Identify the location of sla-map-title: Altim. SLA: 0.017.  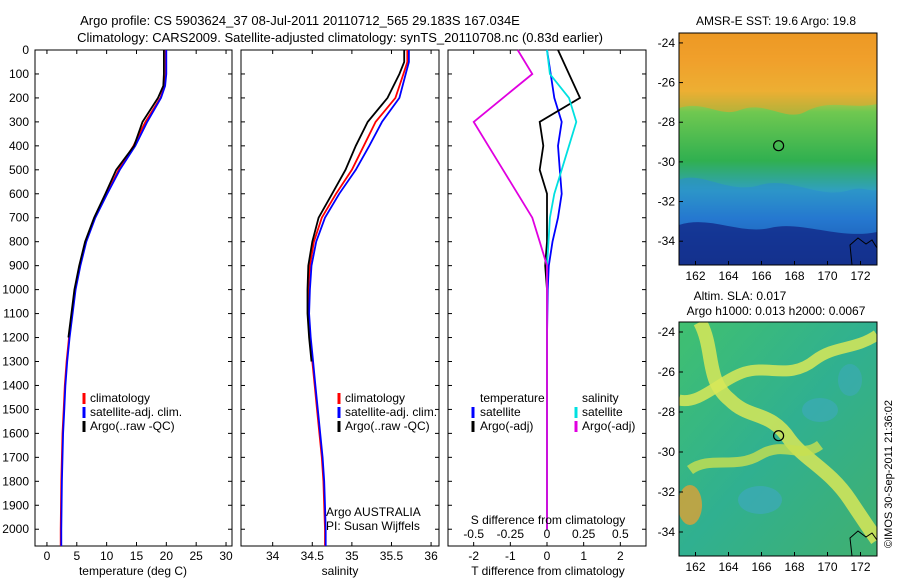
(740, 296).